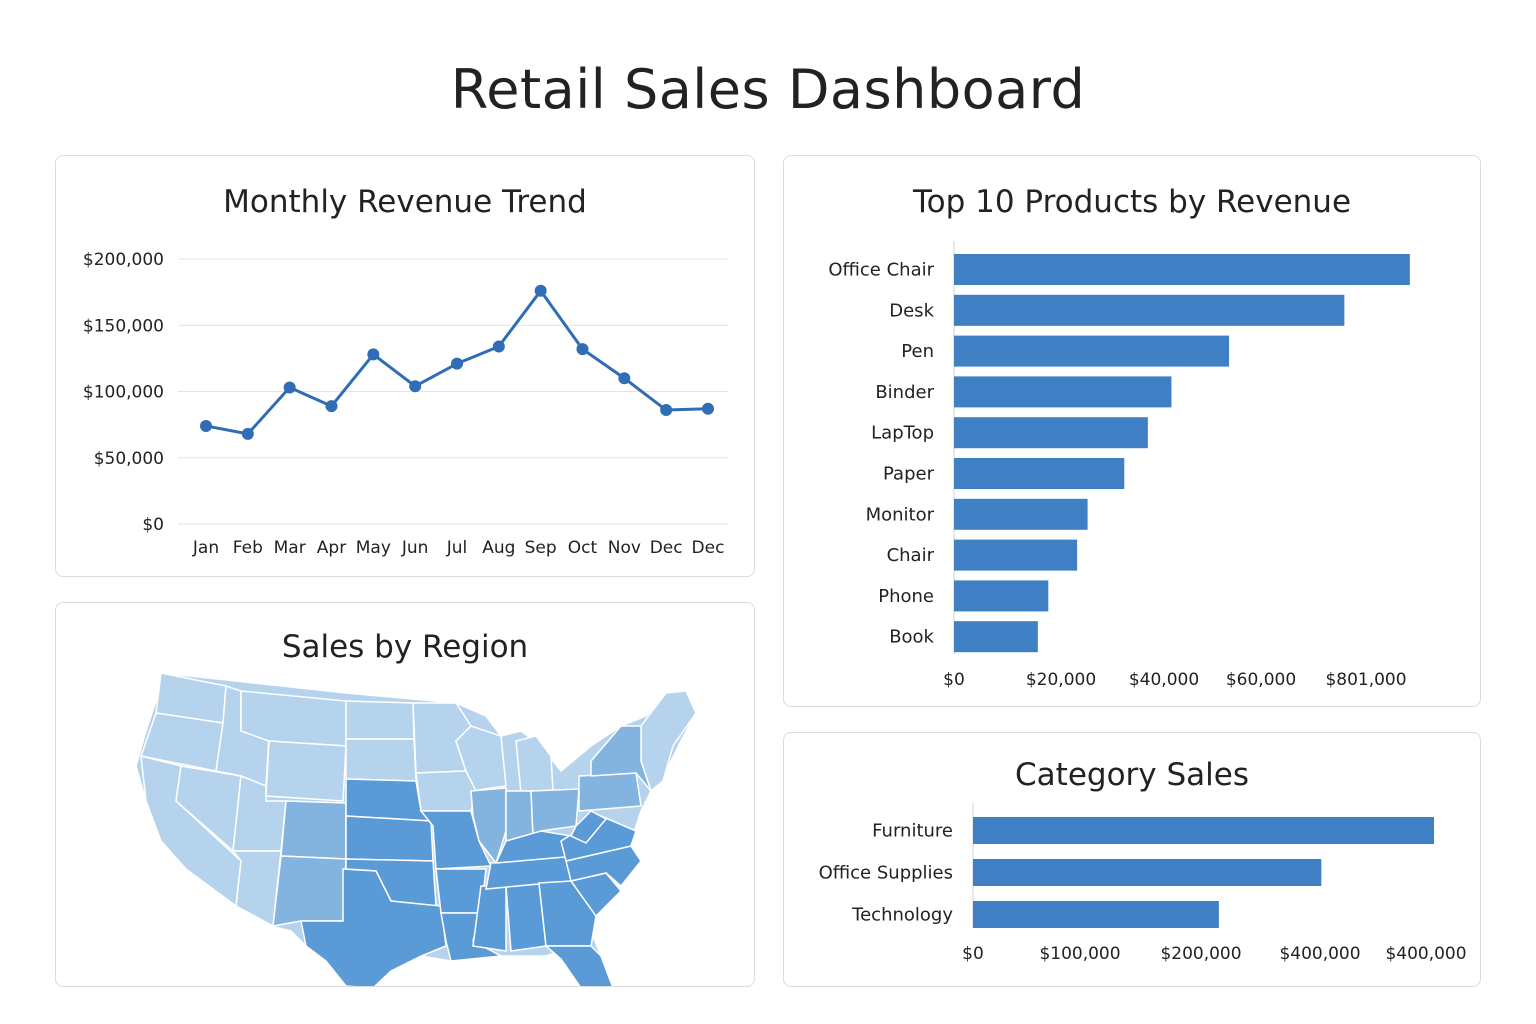 The width and height of the screenshot is (1536, 1024). I want to click on sales-by-region-title: Sales by Region, so click(405, 647).